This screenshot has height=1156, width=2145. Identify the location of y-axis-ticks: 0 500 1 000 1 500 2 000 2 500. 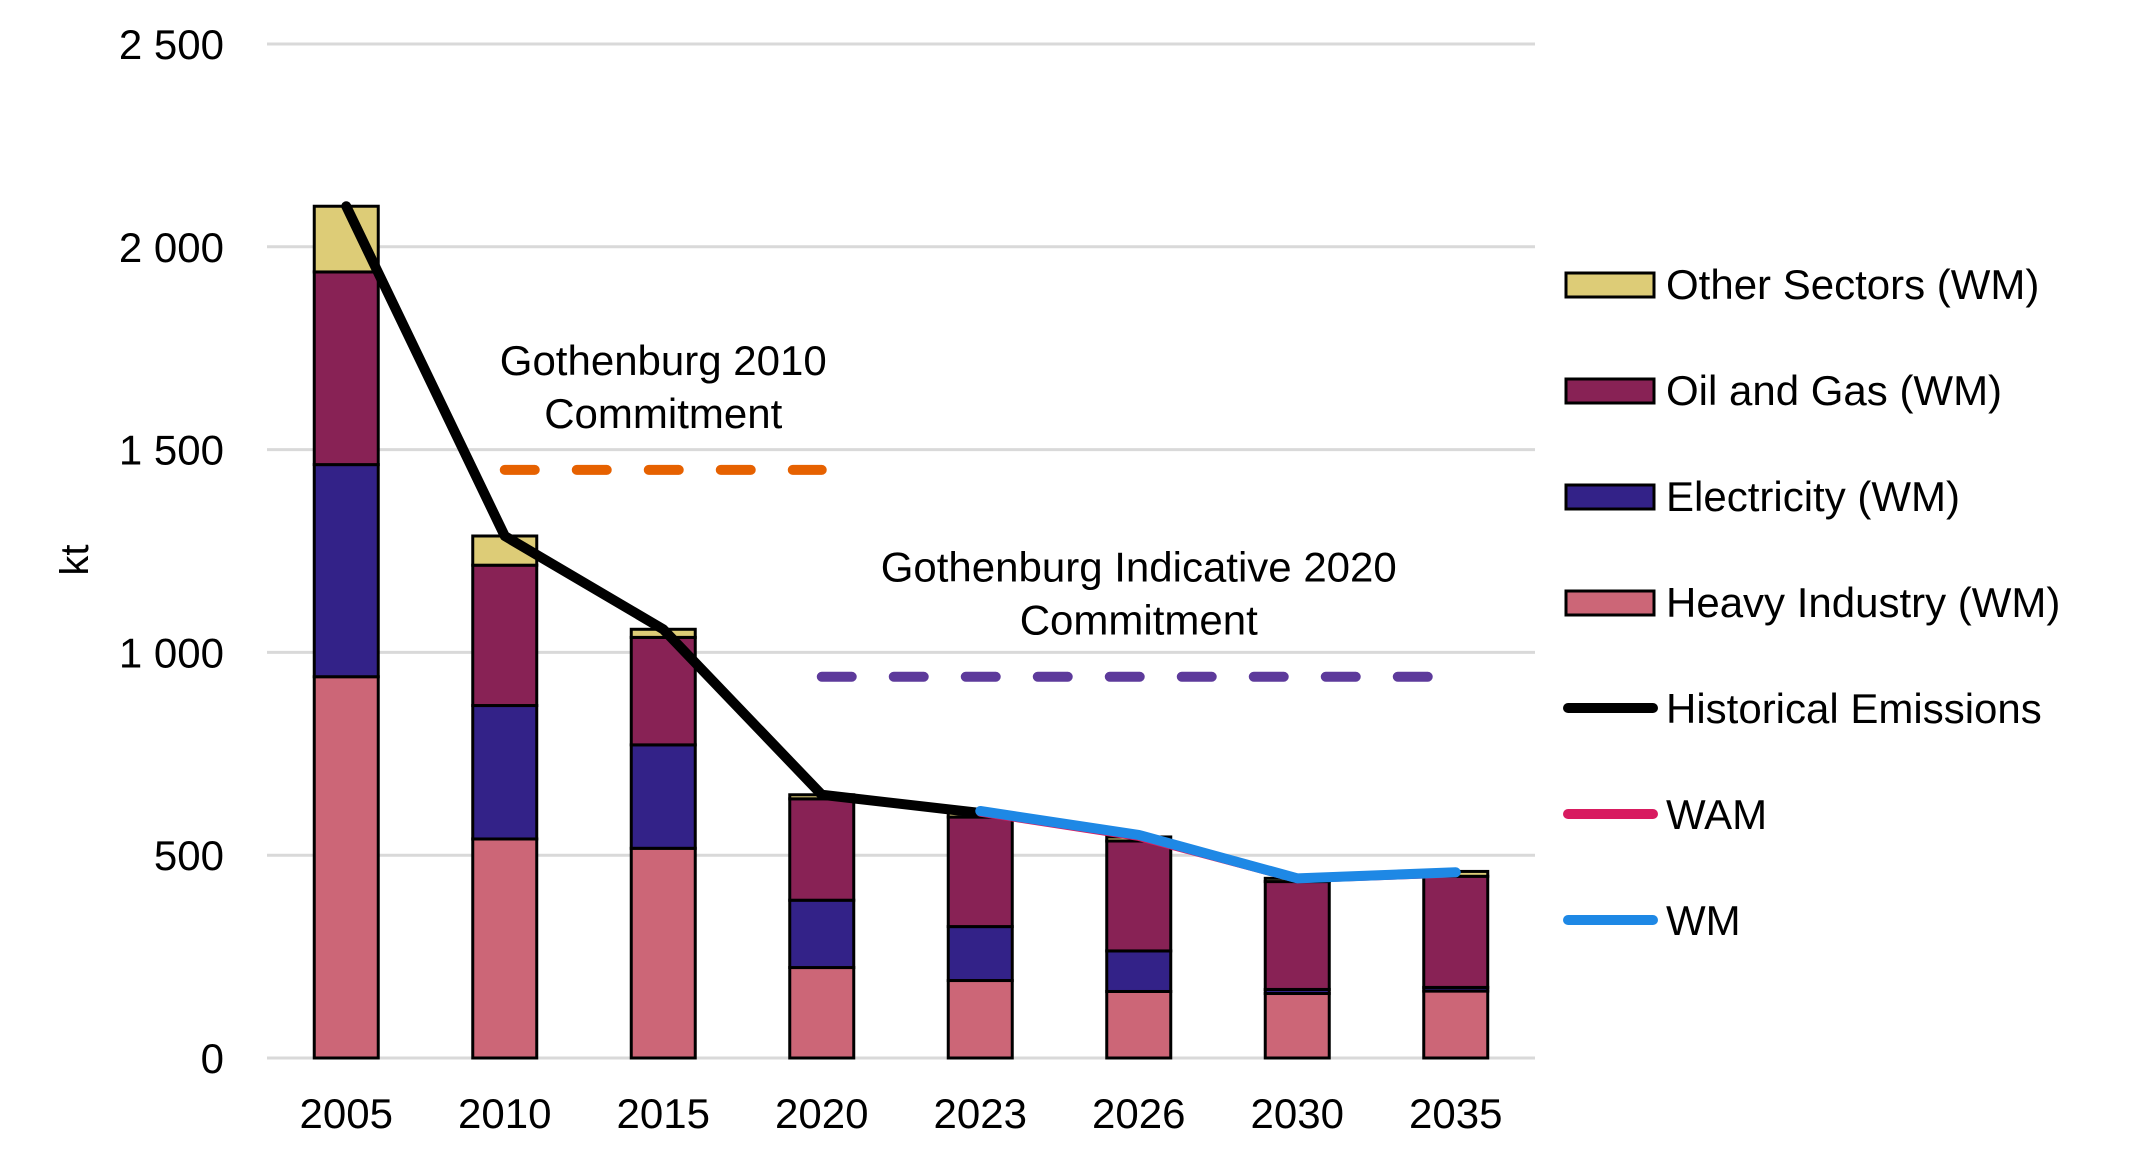
(171, 551).